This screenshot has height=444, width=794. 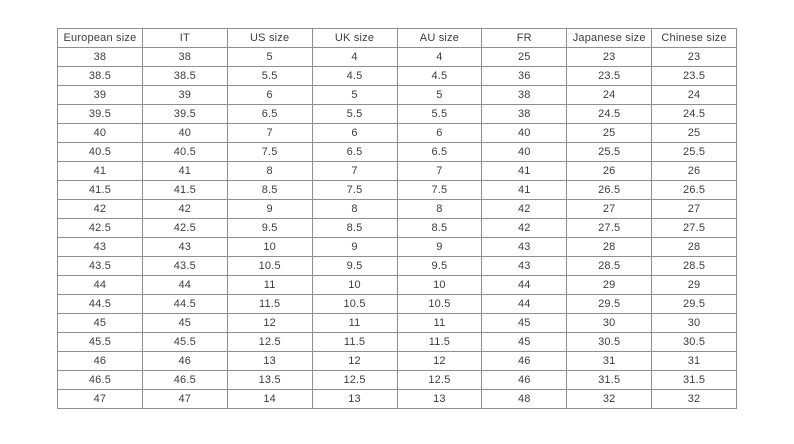 What do you see at coordinates (439, 247) in the screenshot?
I see `table-cell: 9` at bounding box center [439, 247].